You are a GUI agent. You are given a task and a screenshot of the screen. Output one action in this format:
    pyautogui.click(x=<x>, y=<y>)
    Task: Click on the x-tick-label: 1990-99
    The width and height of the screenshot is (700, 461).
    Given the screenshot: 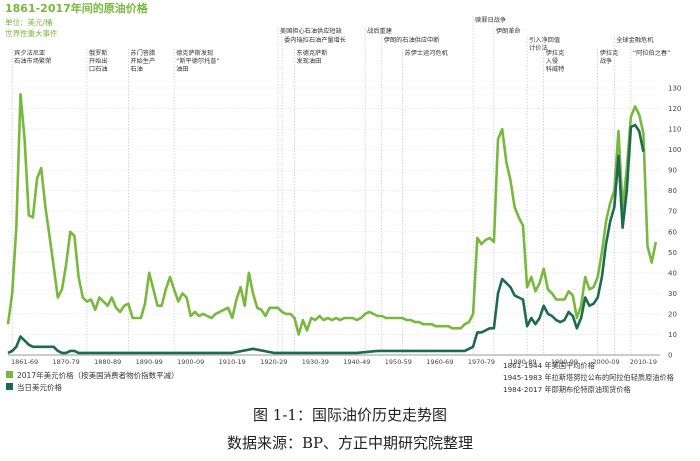 What is the action you would take?
    pyautogui.click(x=564, y=362)
    